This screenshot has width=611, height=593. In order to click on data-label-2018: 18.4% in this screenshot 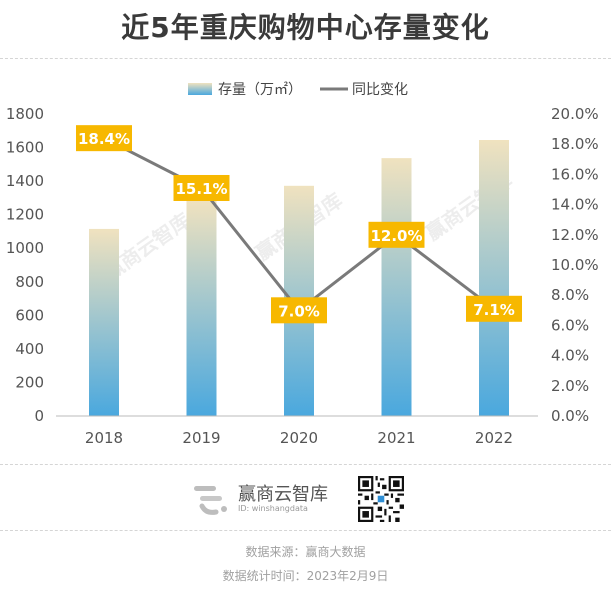, I will do `click(104, 139)`.